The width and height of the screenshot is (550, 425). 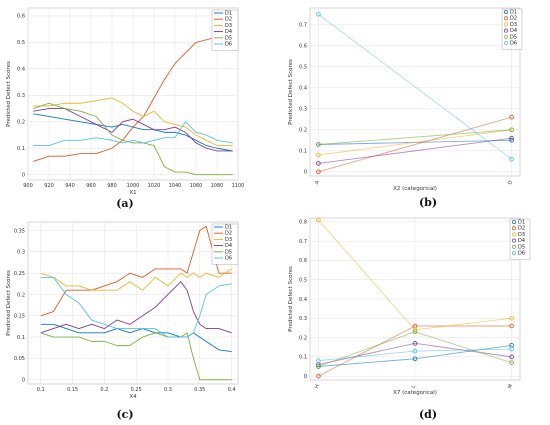 I want to click on plot-area, so click(x=133, y=303).